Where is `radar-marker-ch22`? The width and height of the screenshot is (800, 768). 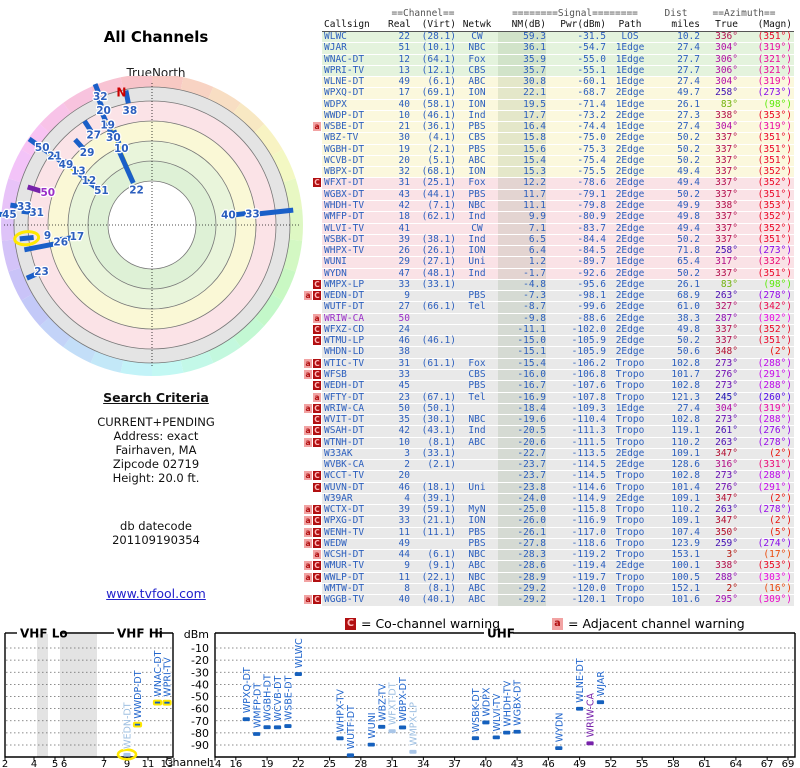
radar-marker-ch22 is located at coordinates (126, 167).